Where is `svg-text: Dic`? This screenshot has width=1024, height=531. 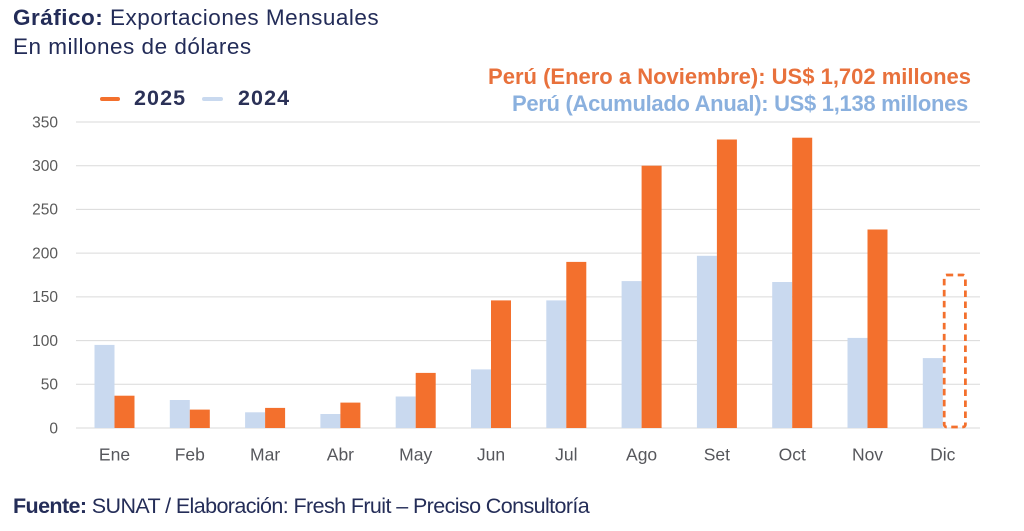 svg-text: Dic is located at coordinates (943, 455).